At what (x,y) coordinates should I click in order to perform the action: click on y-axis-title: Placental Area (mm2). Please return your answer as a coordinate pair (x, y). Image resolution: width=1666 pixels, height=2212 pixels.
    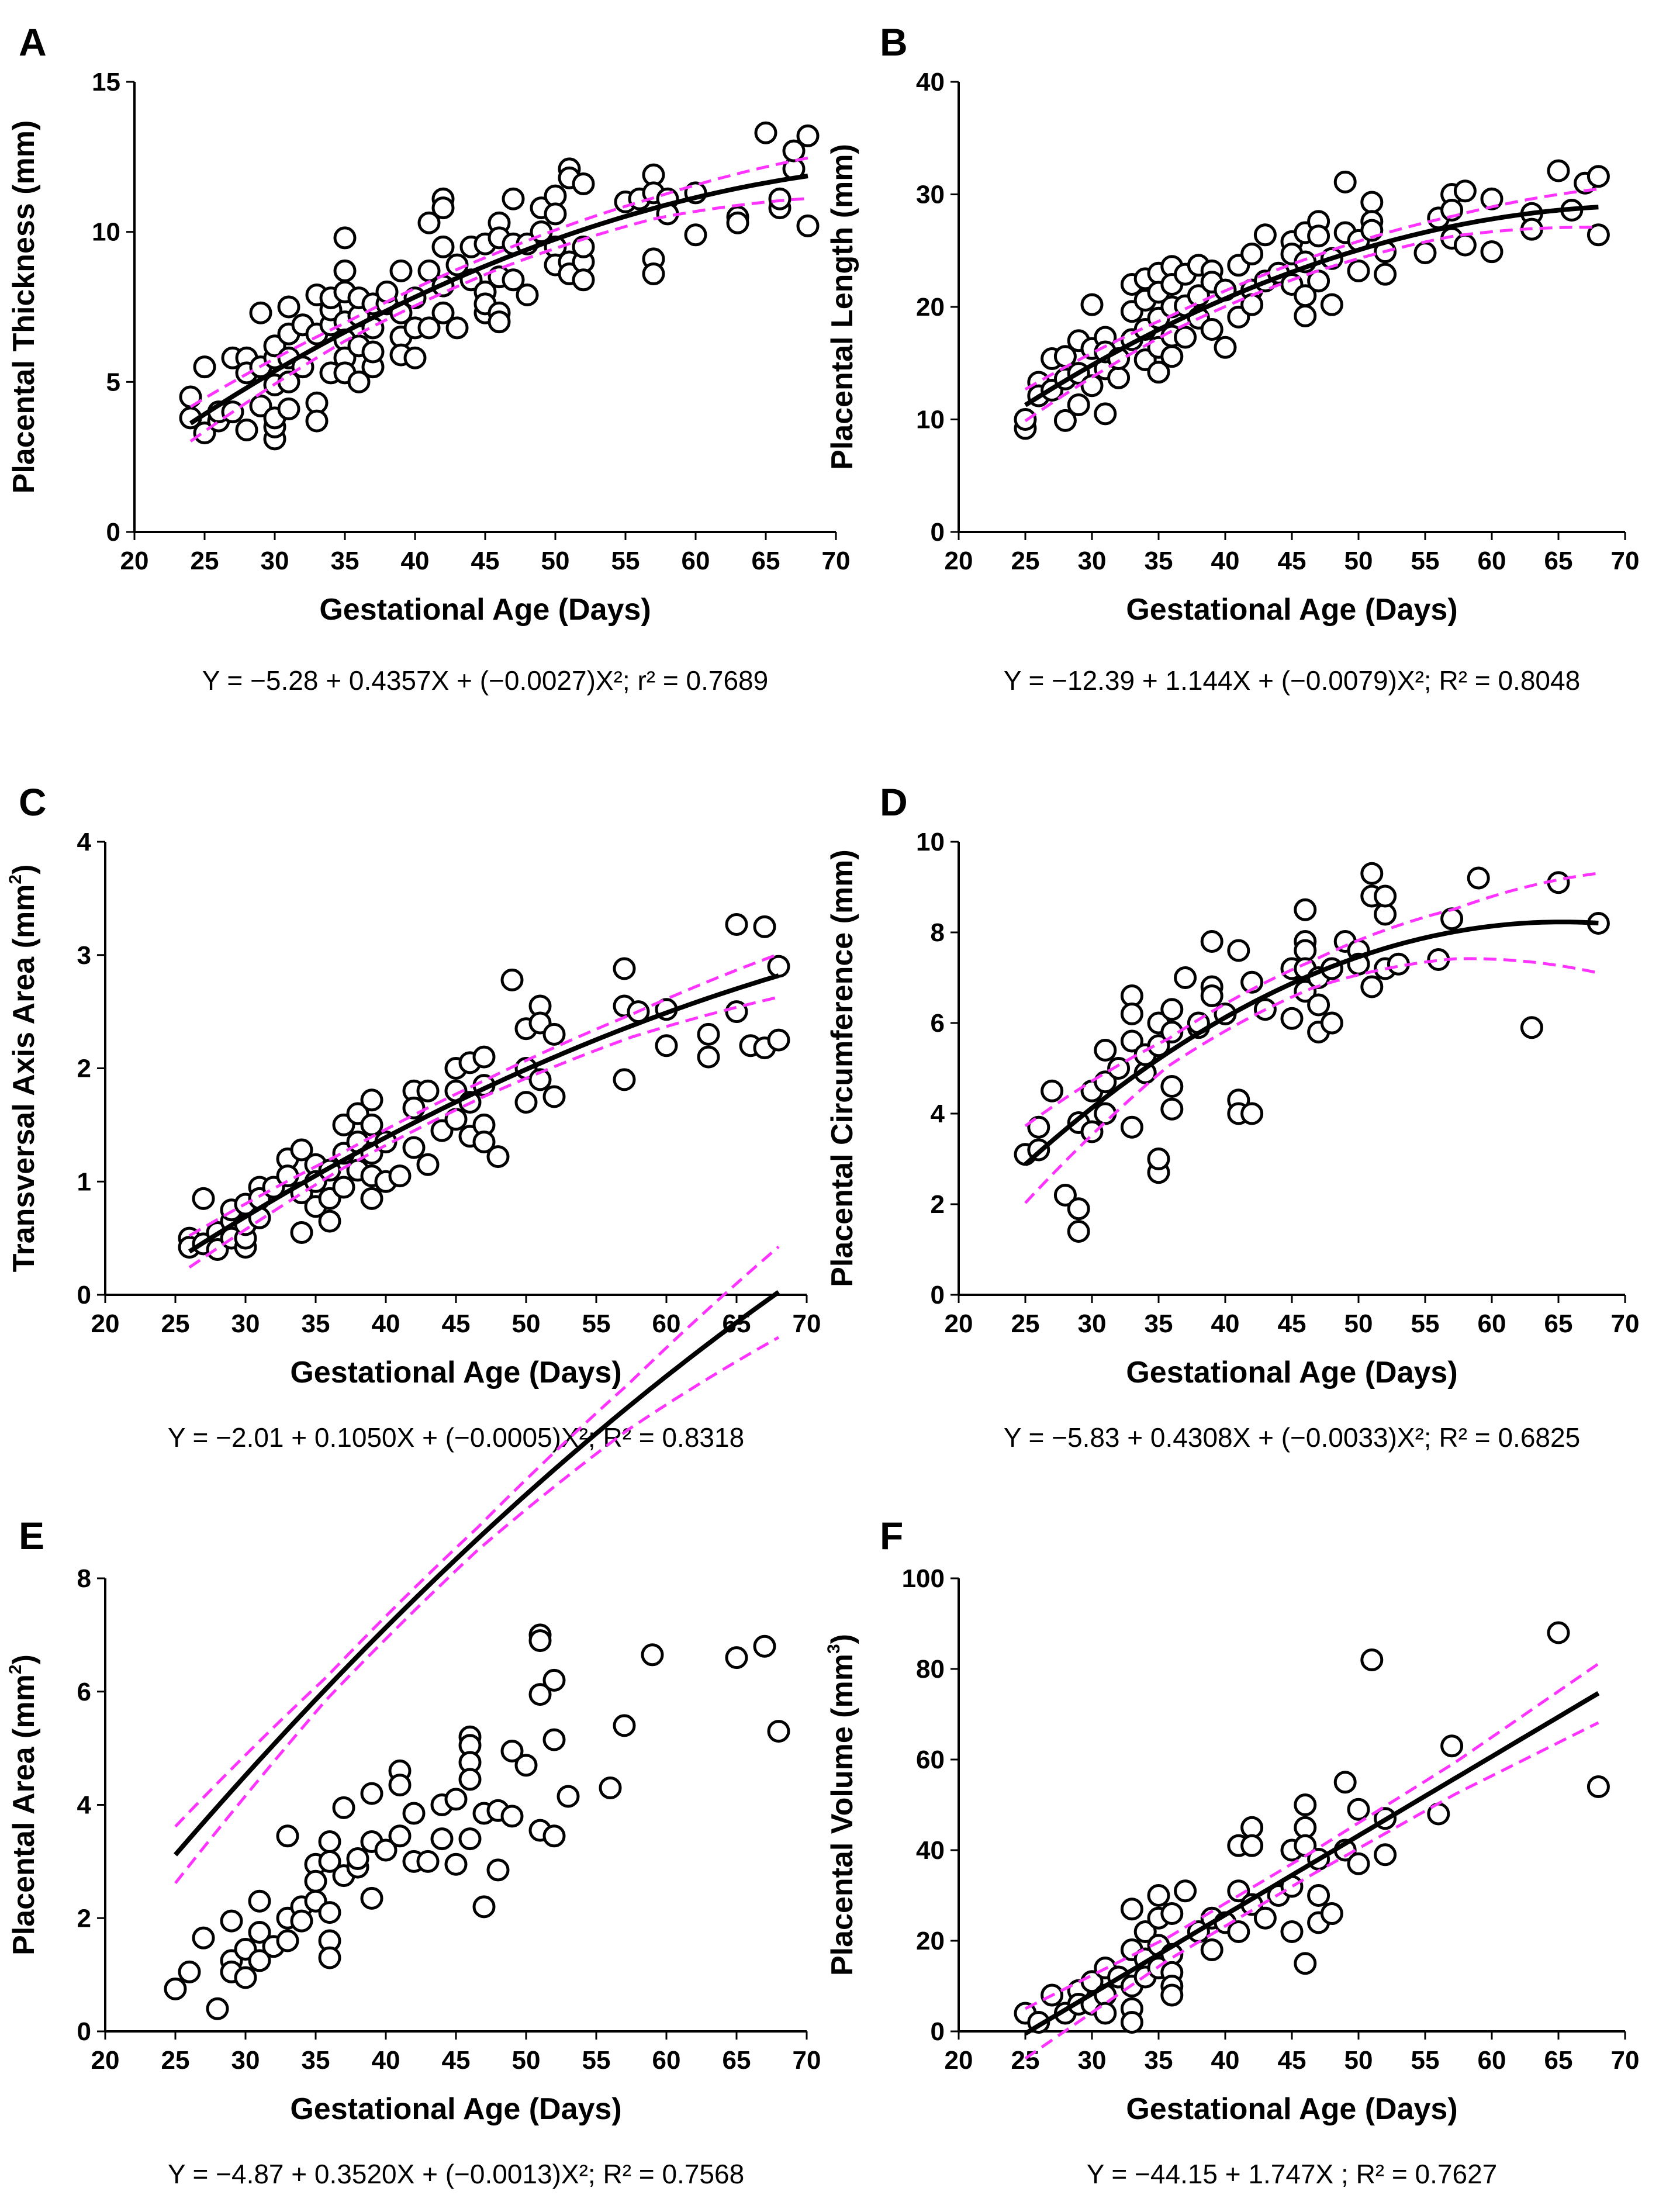
    Looking at the image, I should click on (24, 1804).